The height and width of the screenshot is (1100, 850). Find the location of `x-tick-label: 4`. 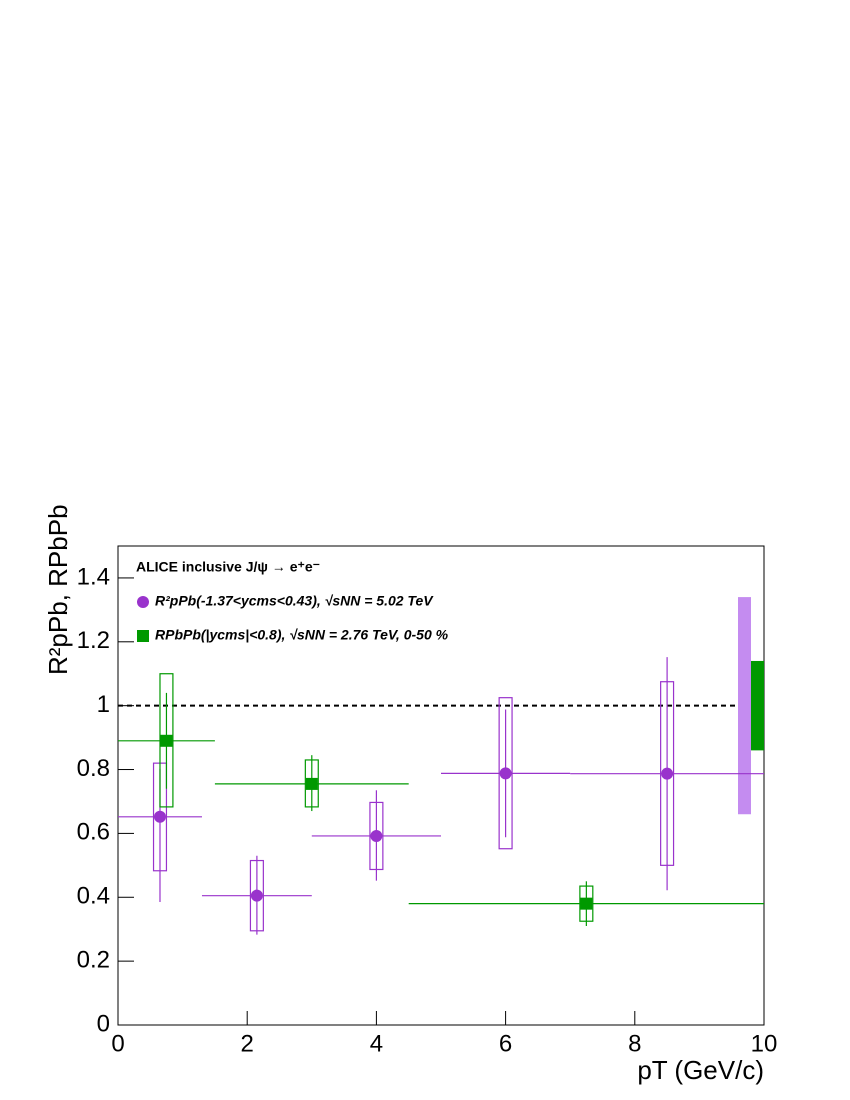

x-tick-label: 4 is located at coordinates (376, 1043).